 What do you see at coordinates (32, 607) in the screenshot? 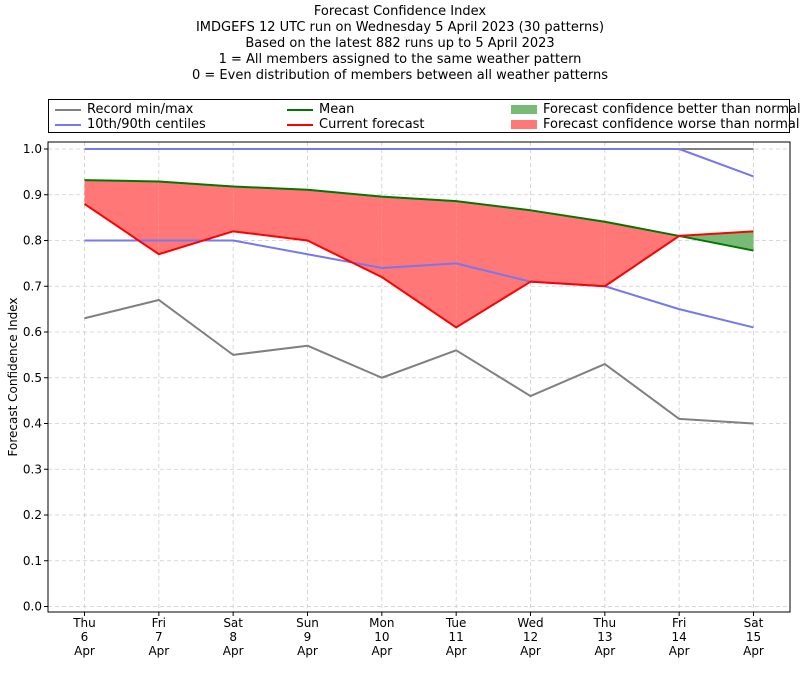
I see `y-tick-label: 0.0` at bounding box center [32, 607].